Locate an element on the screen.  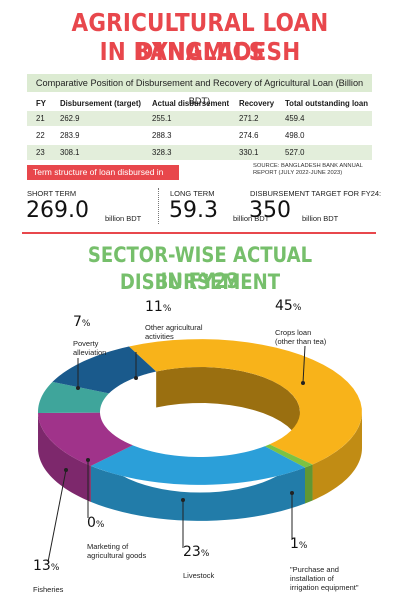
main-title-line1: AGRICULTURAL LOAN DYNAMICS is located at coordinates (200, 37).